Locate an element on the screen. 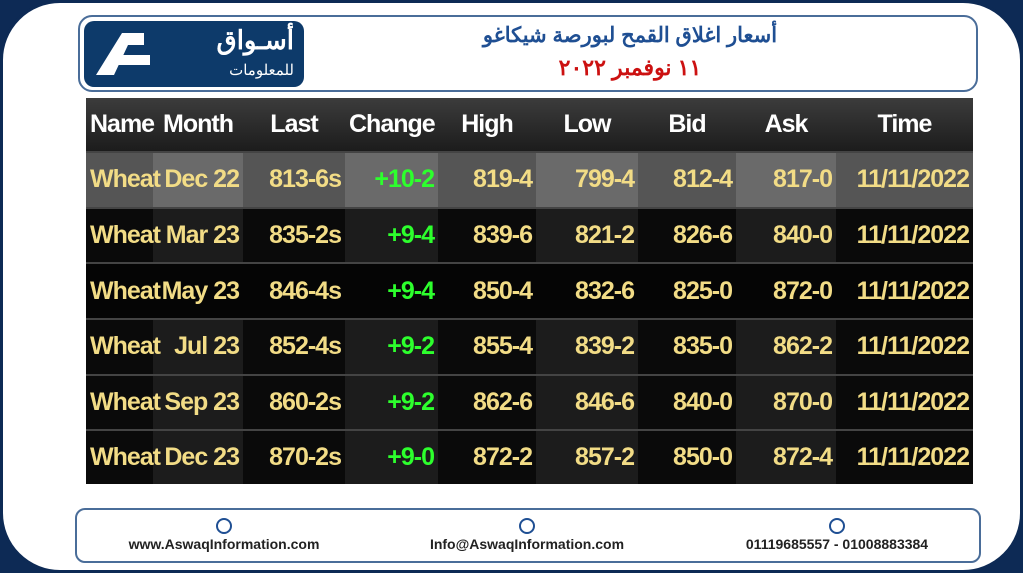 The height and width of the screenshot is (573, 1023). table-cell: Dec 22 is located at coordinates (198, 179).